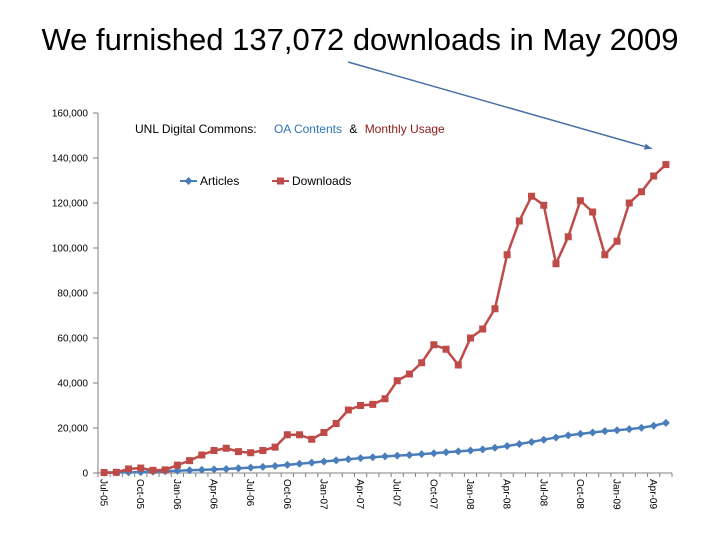  Describe the element at coordinates (432, 494) in the screenshot. I see `x-tick-label: Oct-07` at that location.